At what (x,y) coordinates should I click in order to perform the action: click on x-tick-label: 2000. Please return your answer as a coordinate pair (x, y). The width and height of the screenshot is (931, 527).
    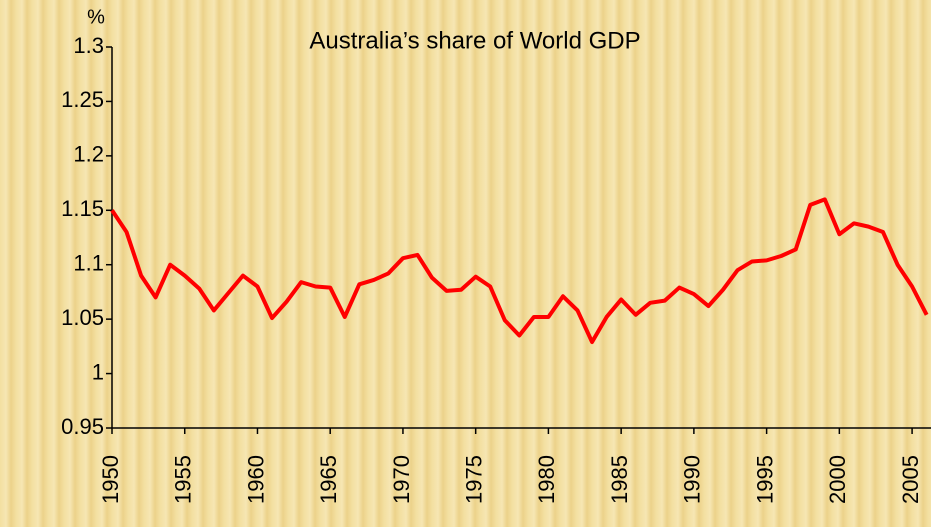
    Looking at the image, I should click on (837, 479).